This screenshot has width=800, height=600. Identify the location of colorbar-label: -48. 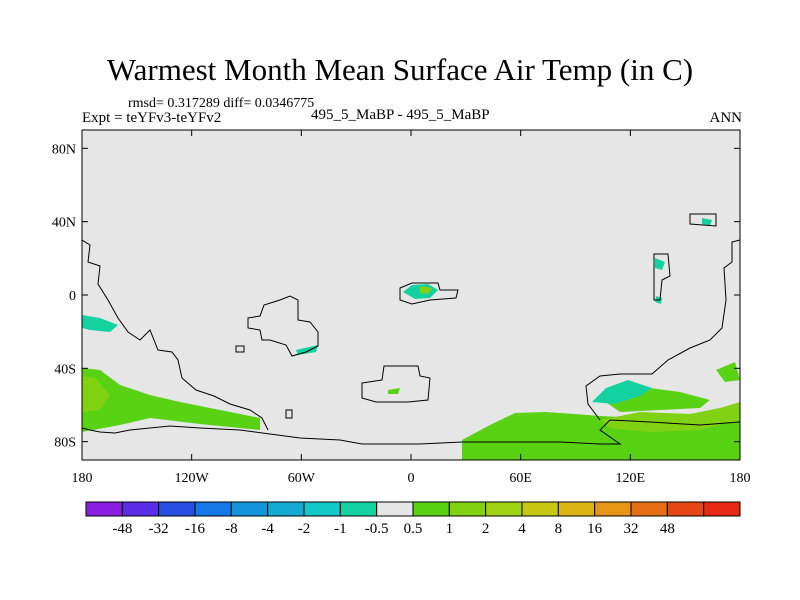
(122, 529).